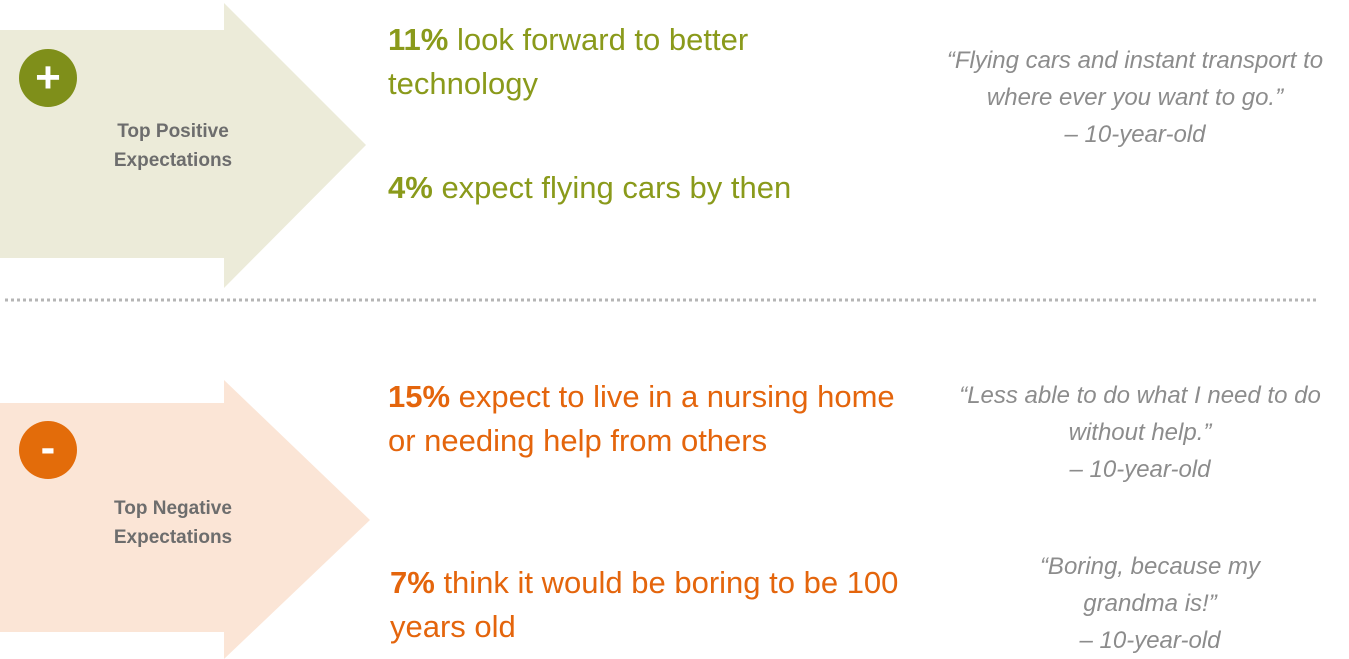  I want to click on positive-icon-circle, so click(48, 78).